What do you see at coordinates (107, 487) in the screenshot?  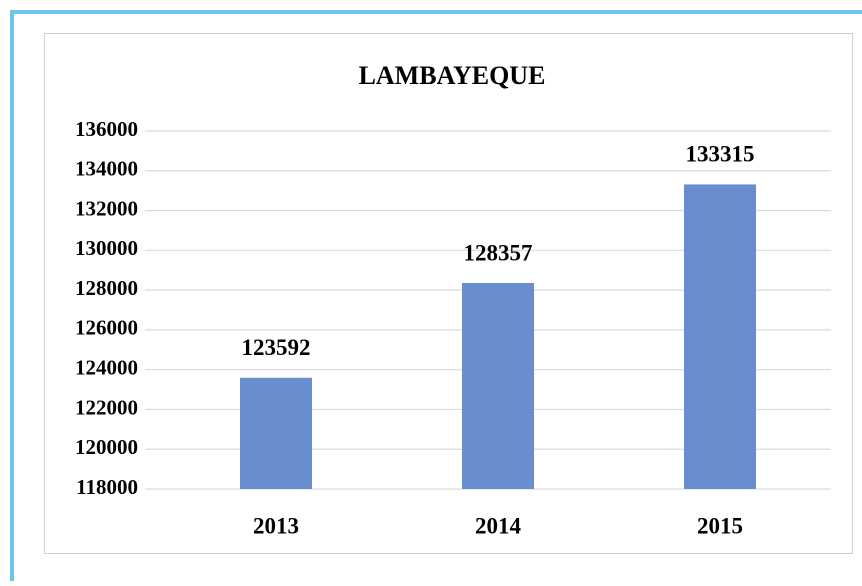 I see `y-tick-label: 118000` at bounding box center [107, 487].